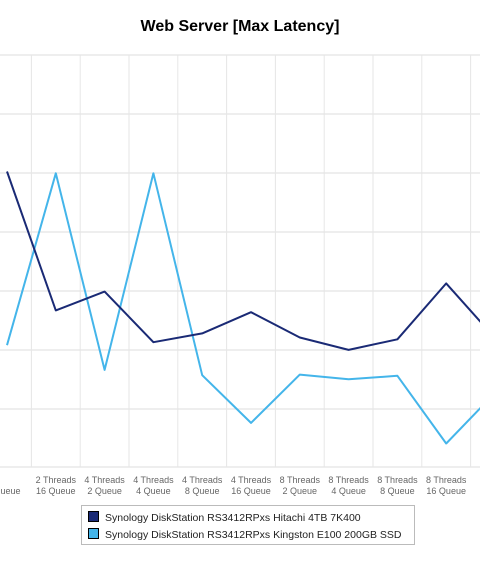  I want to click on x-tick-label: 2 Threads, so click(56, 480).